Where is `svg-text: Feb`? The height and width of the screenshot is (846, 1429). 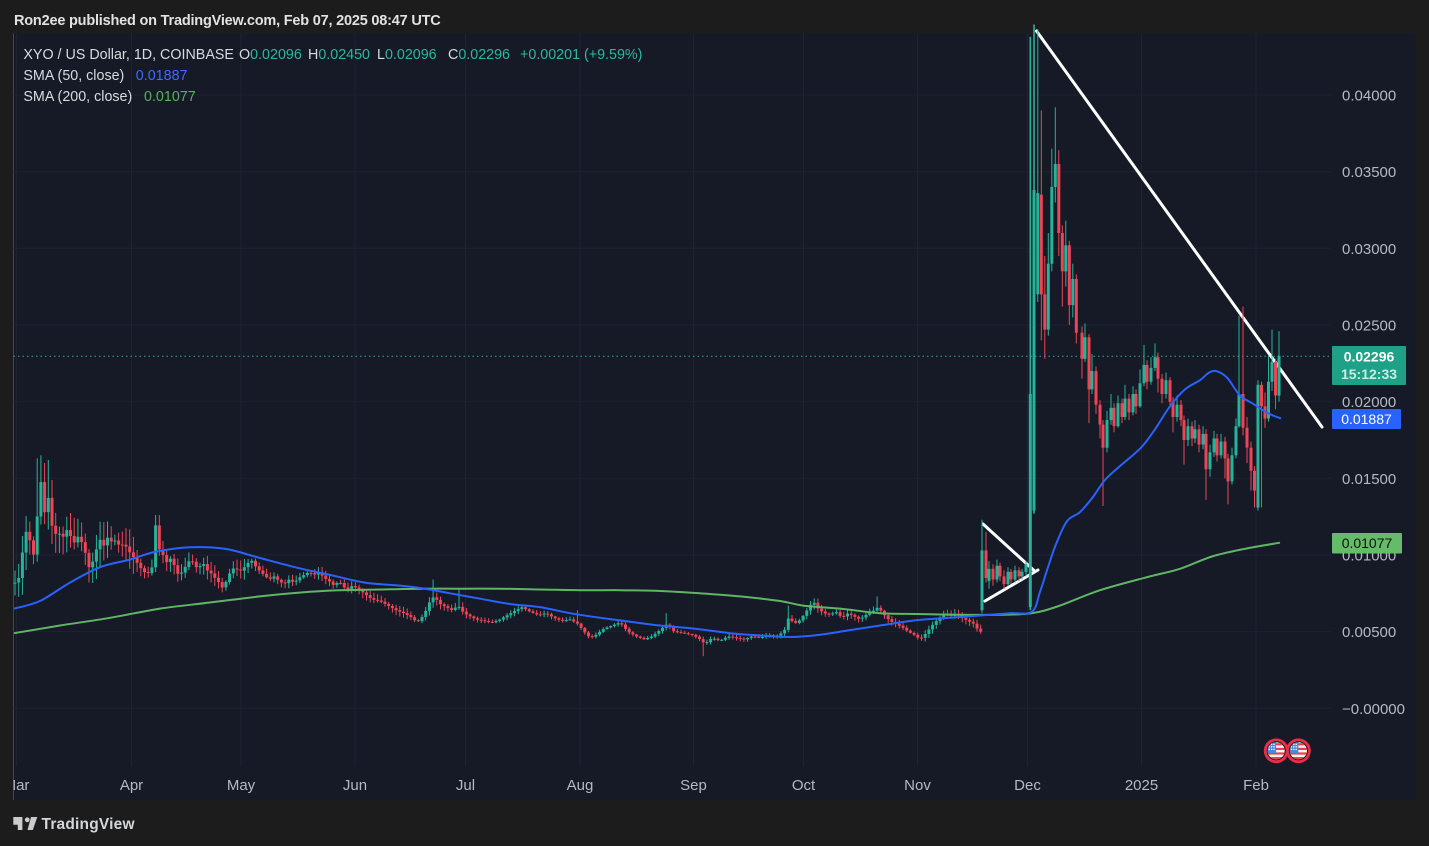 svg-text: Feb is located at coordinates (1256, 785).